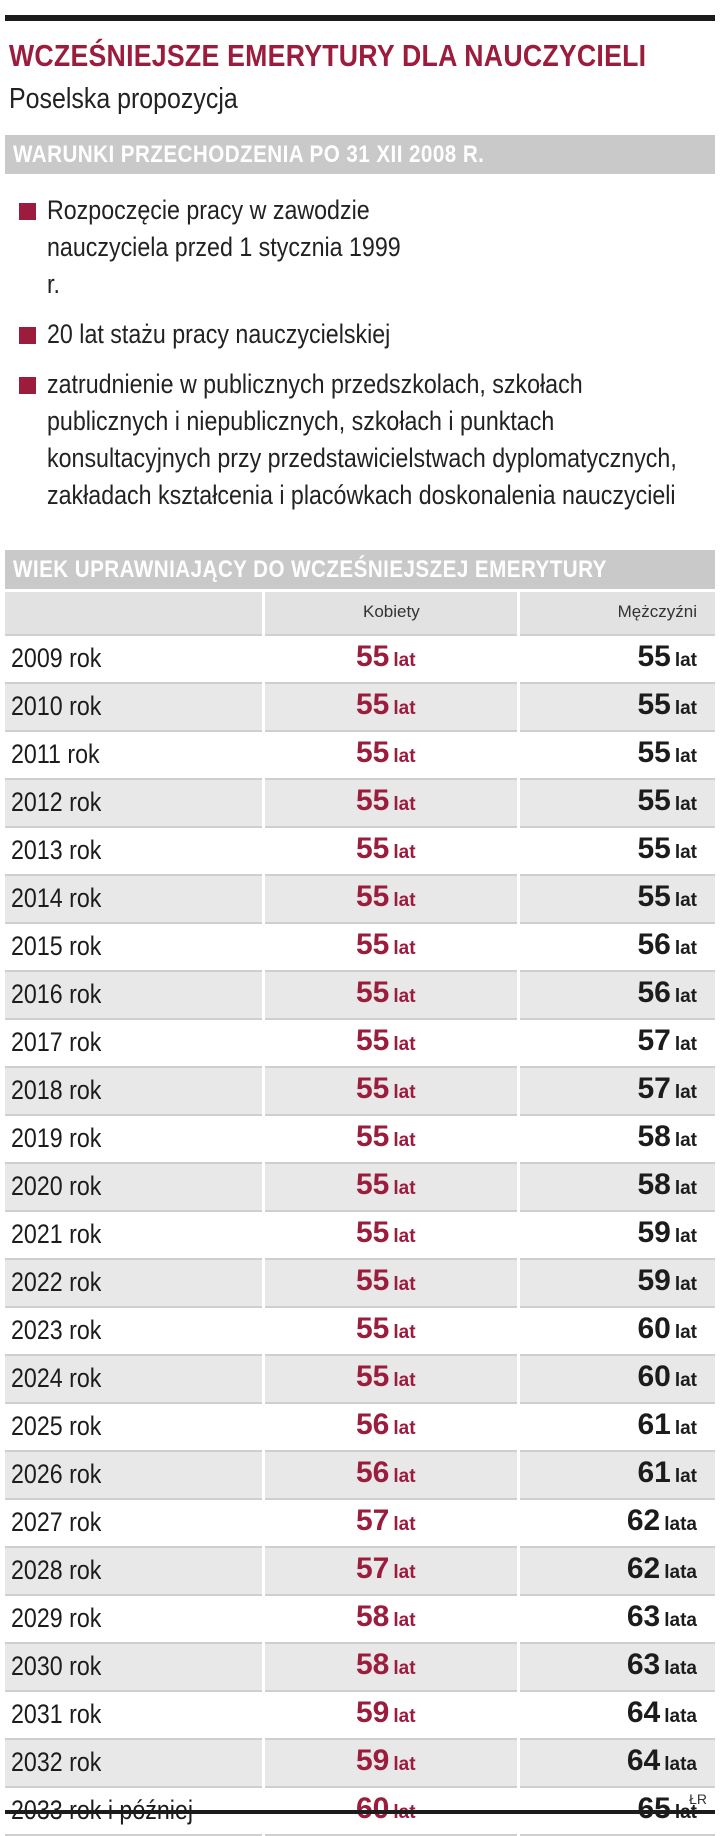  Describe the element at coordinates (667, 1281) in the screenshot. I see `men-age-cell: 59 lat` at that location.